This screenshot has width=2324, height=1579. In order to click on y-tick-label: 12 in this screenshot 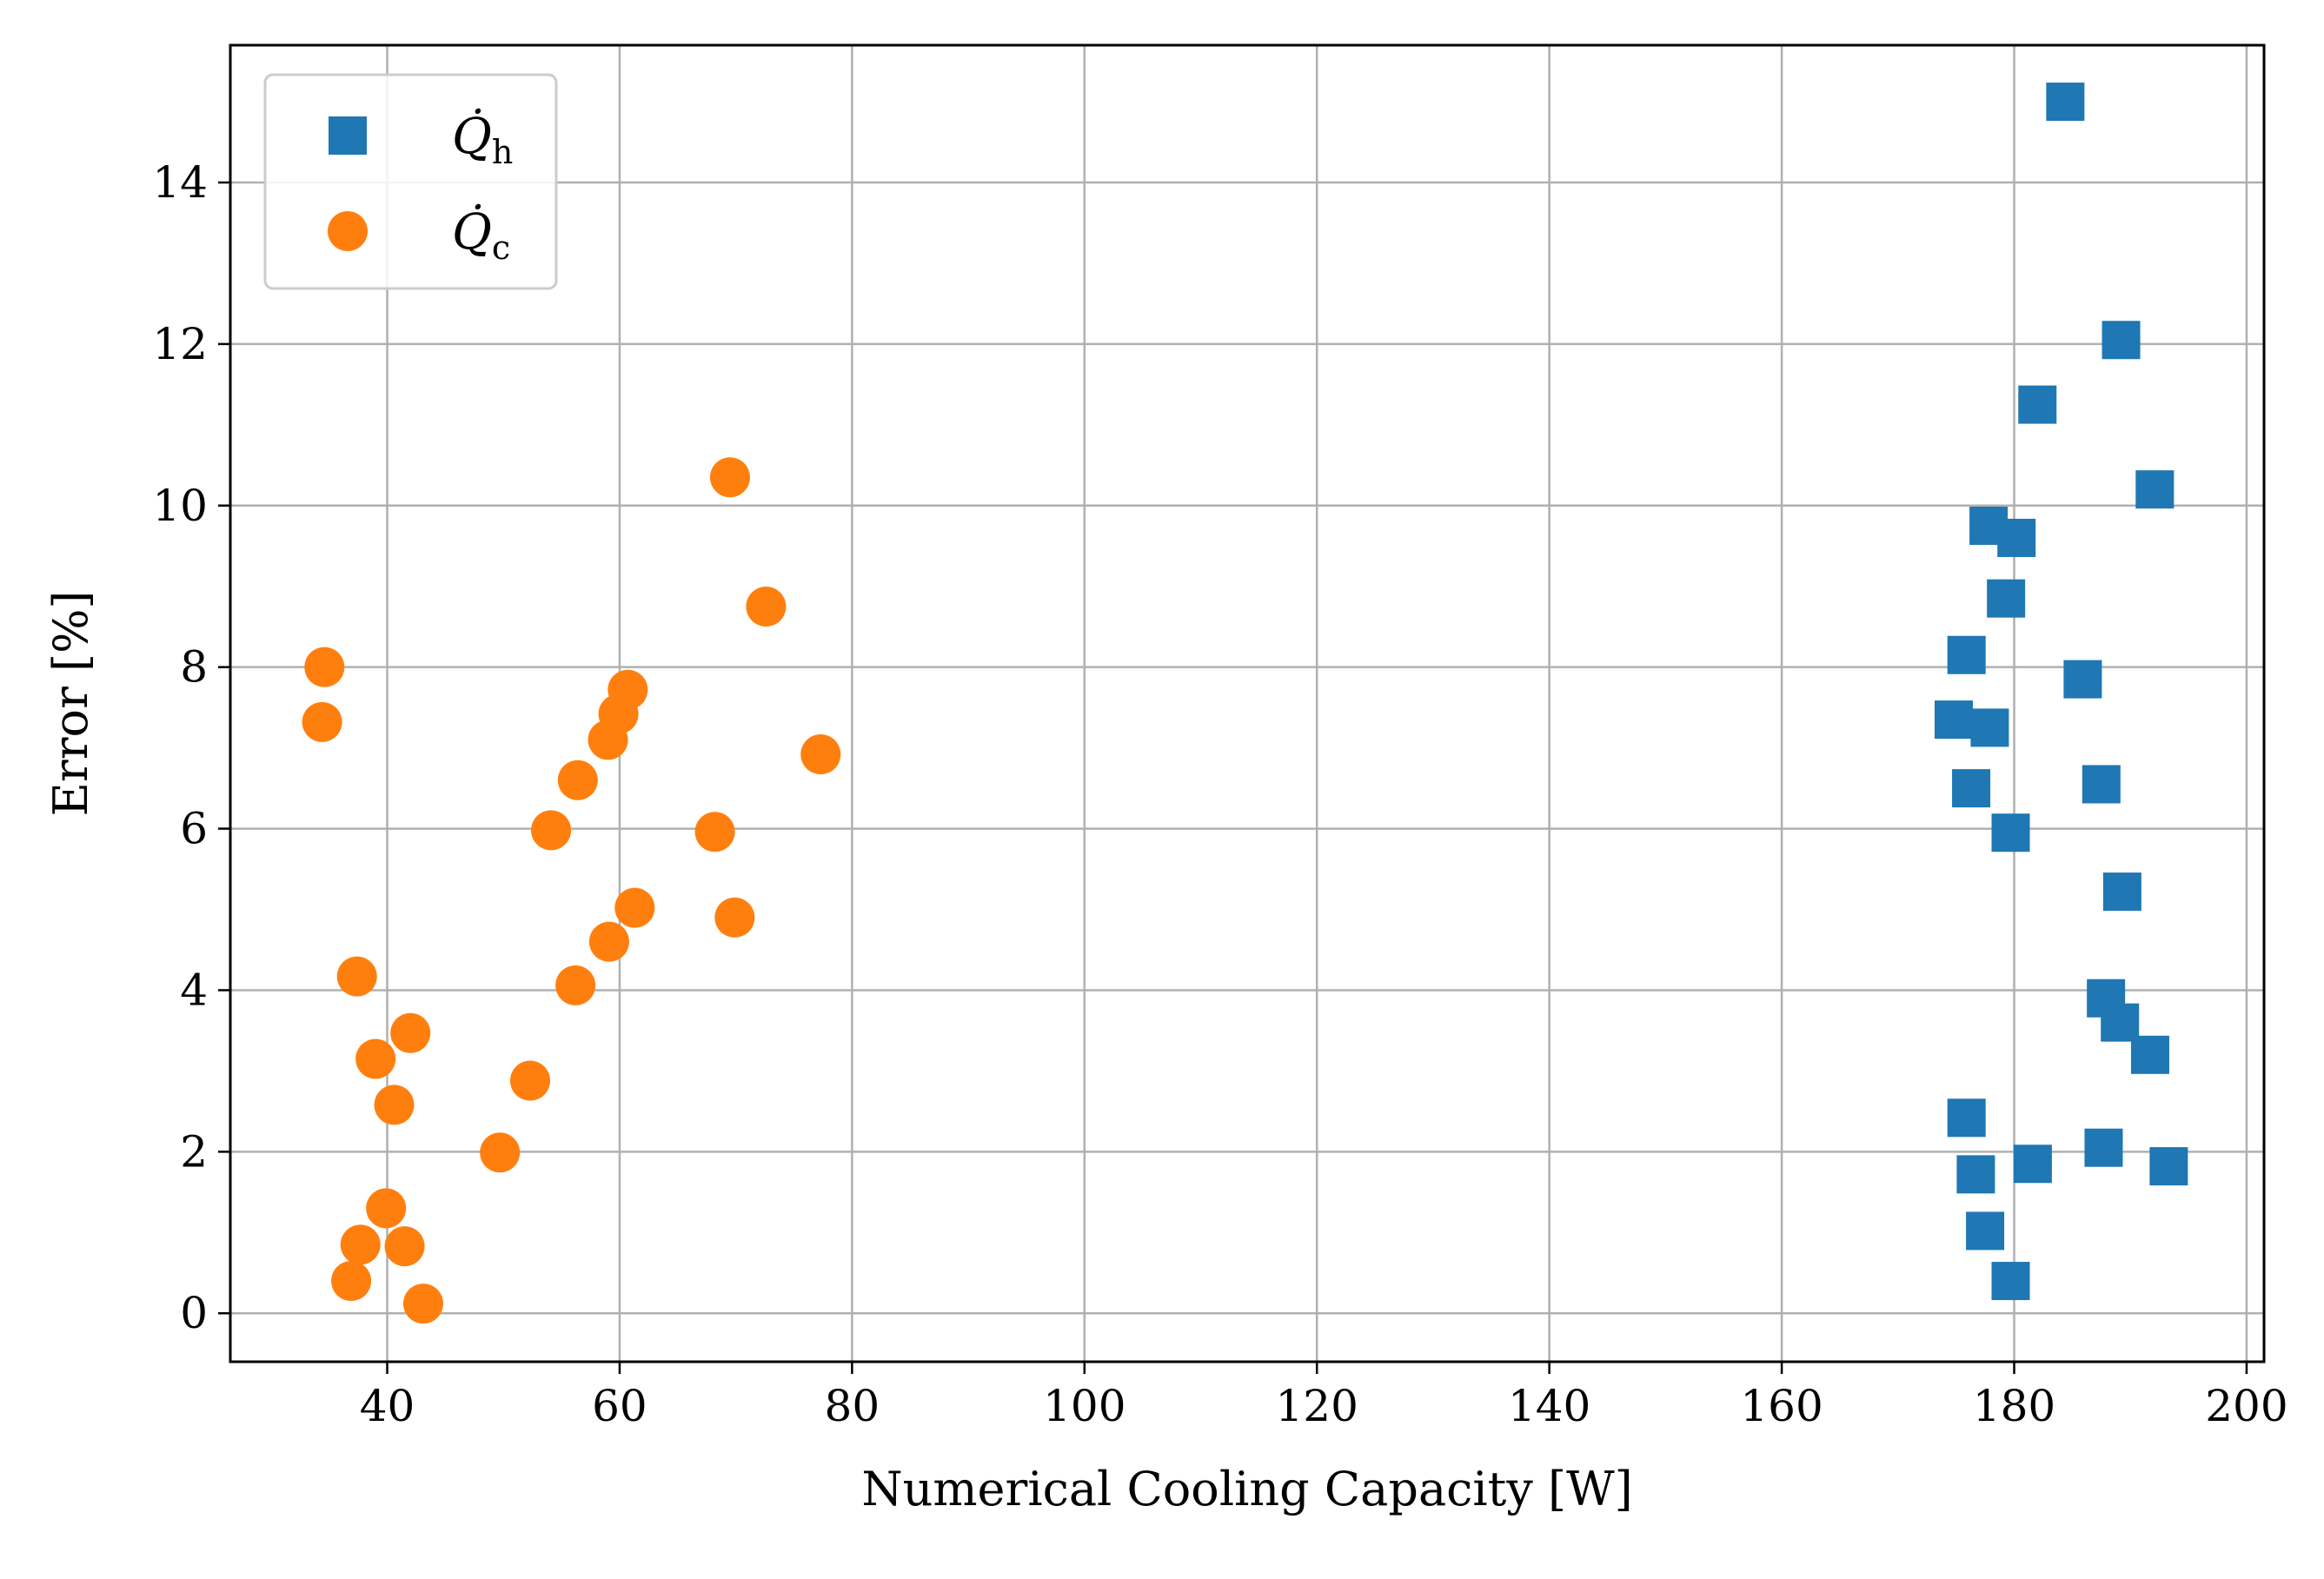, I will do `click(180, 344)`.